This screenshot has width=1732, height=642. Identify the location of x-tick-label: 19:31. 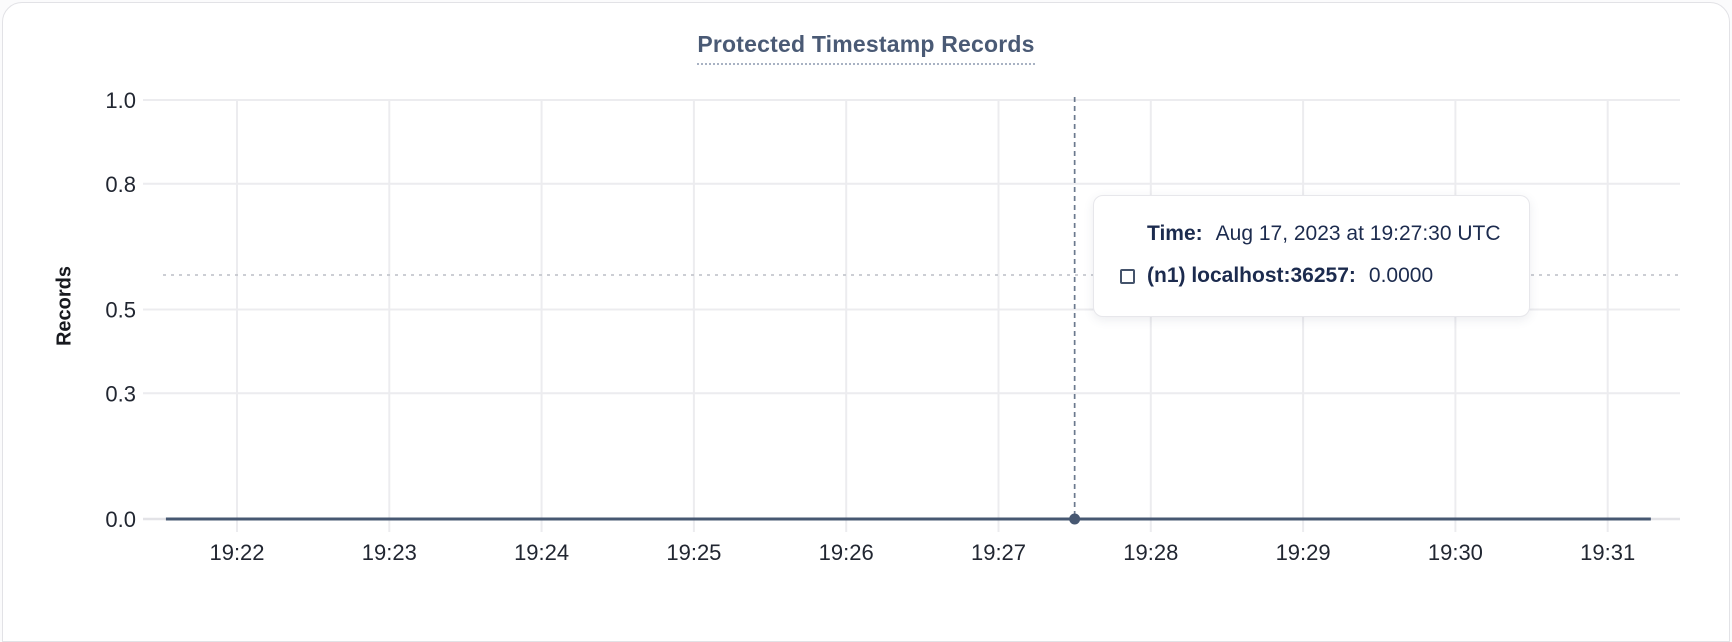
(1607, 552).